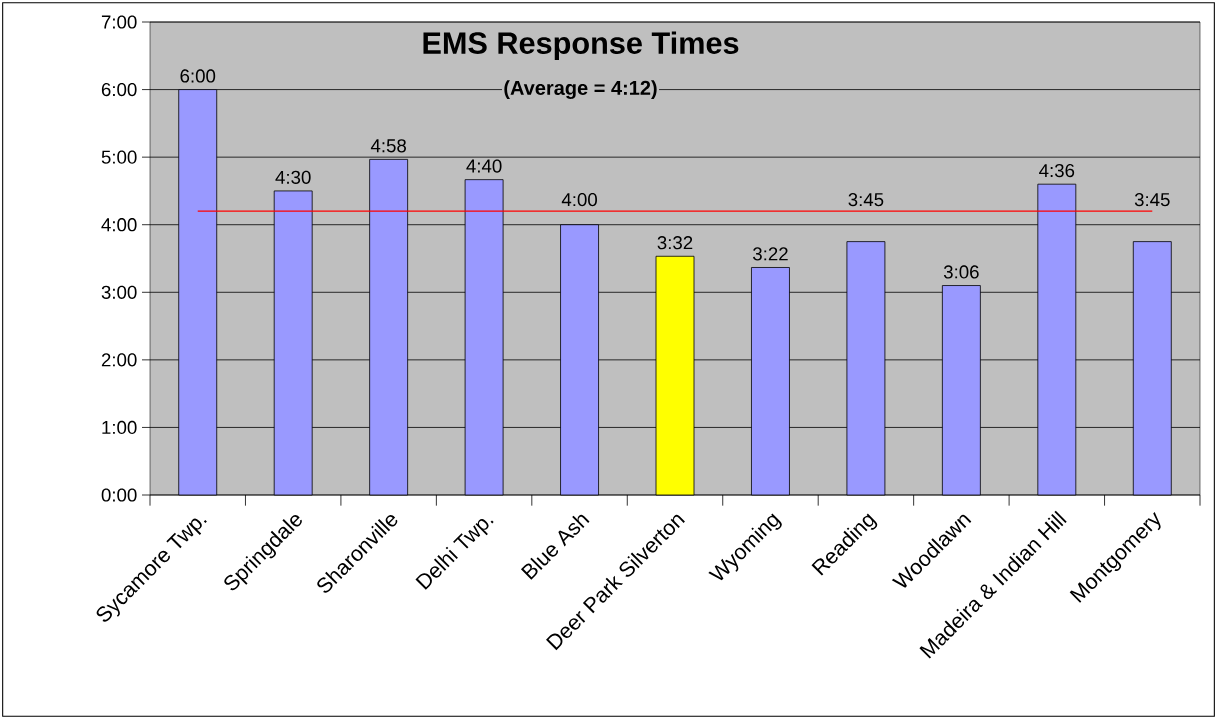 This screenshot has width=1217, height=719. I want to click on data-label: 4:30, so click(293, 177).